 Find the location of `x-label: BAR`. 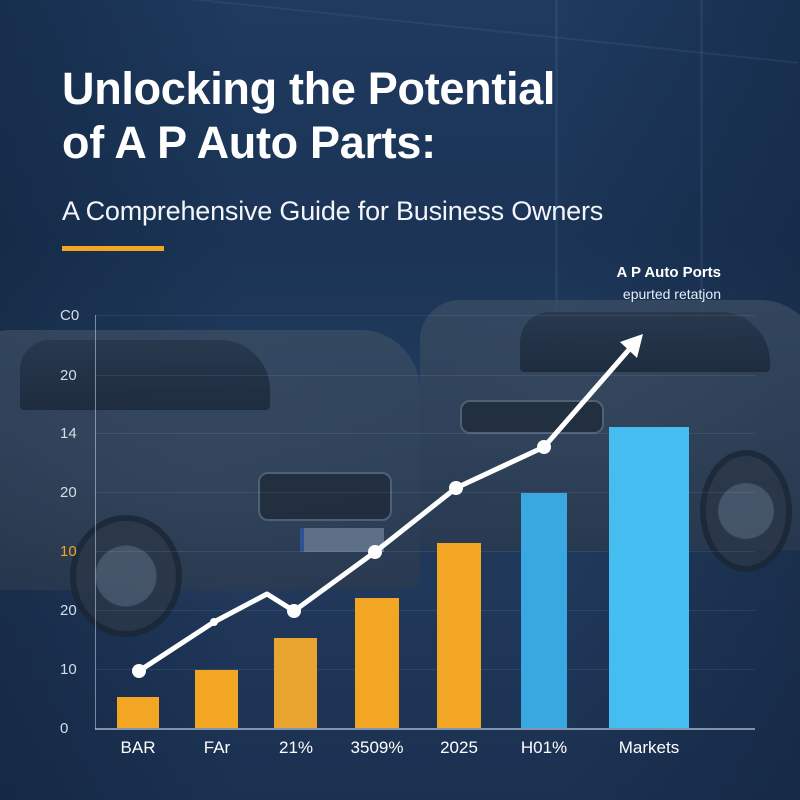

x-label: BAR is located at coordinates (138, 747).